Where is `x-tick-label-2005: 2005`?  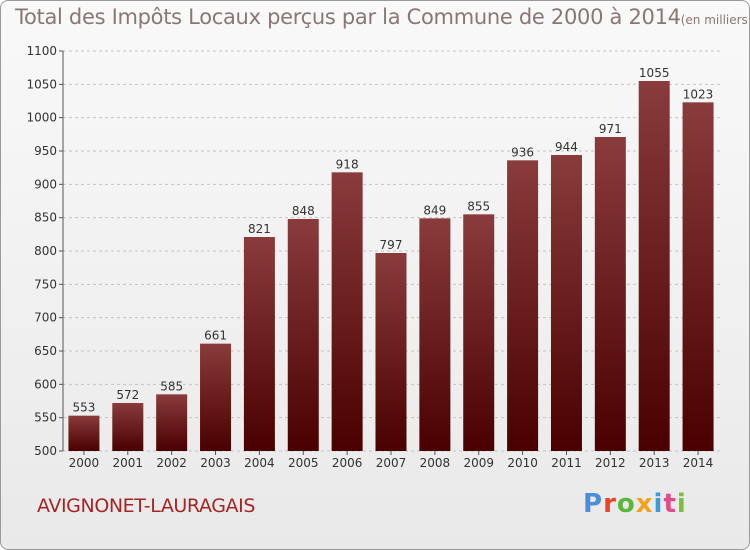 x-tick-label-2005: 2005 is located at coordinates (303, 463).